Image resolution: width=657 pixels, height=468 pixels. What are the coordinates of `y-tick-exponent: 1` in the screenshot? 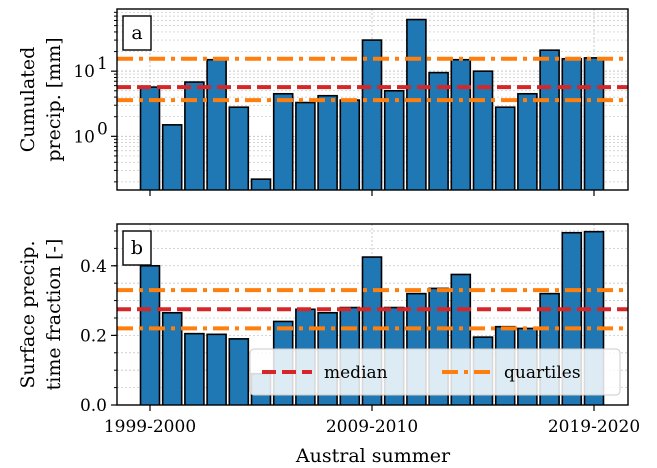 It's located at (102, 64).